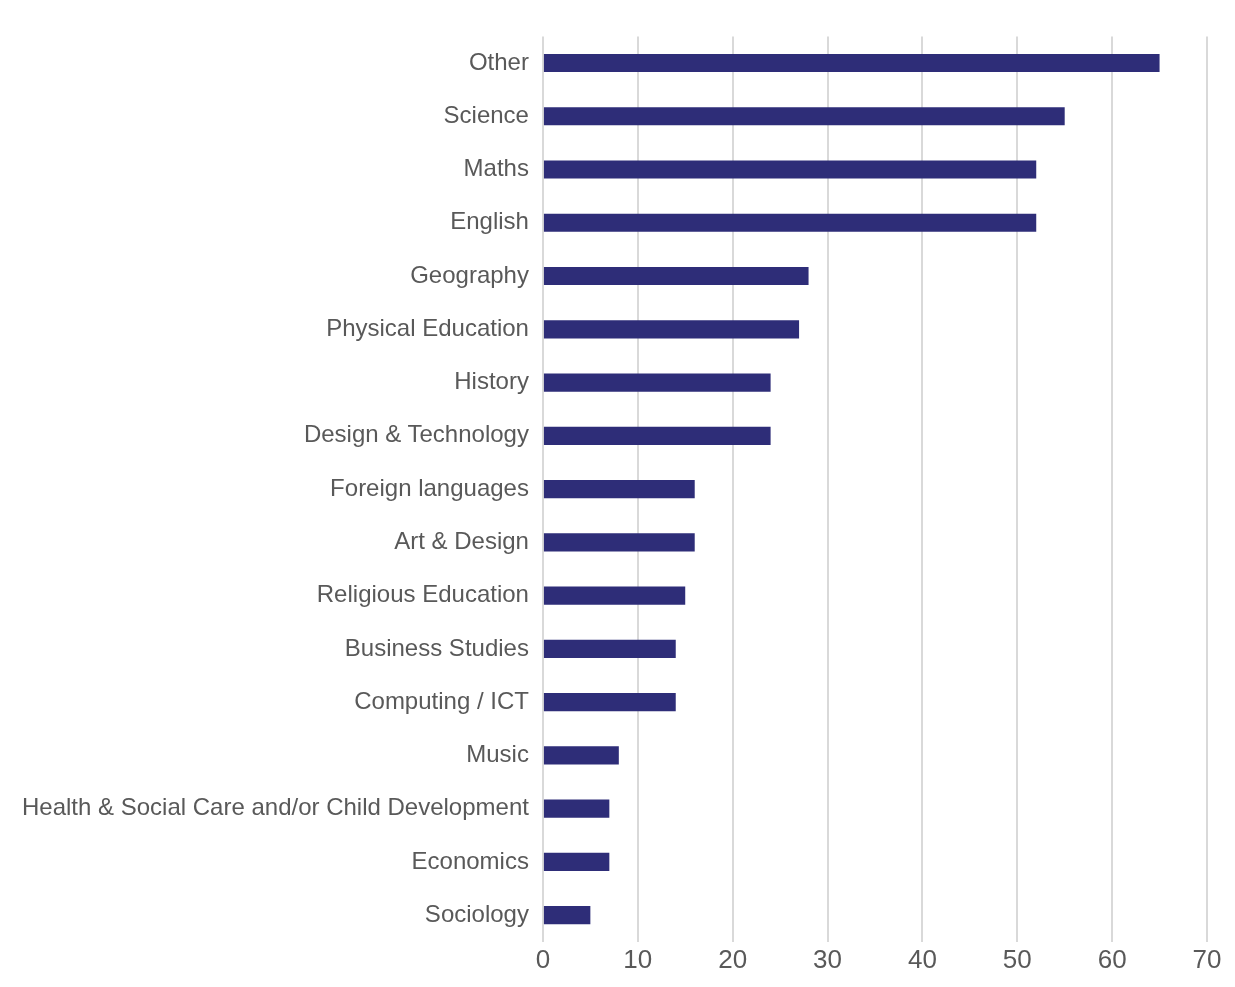 This screenshot has height=987, width=1235. I want to click on y-tick-label: Geography, so click(469, 274).